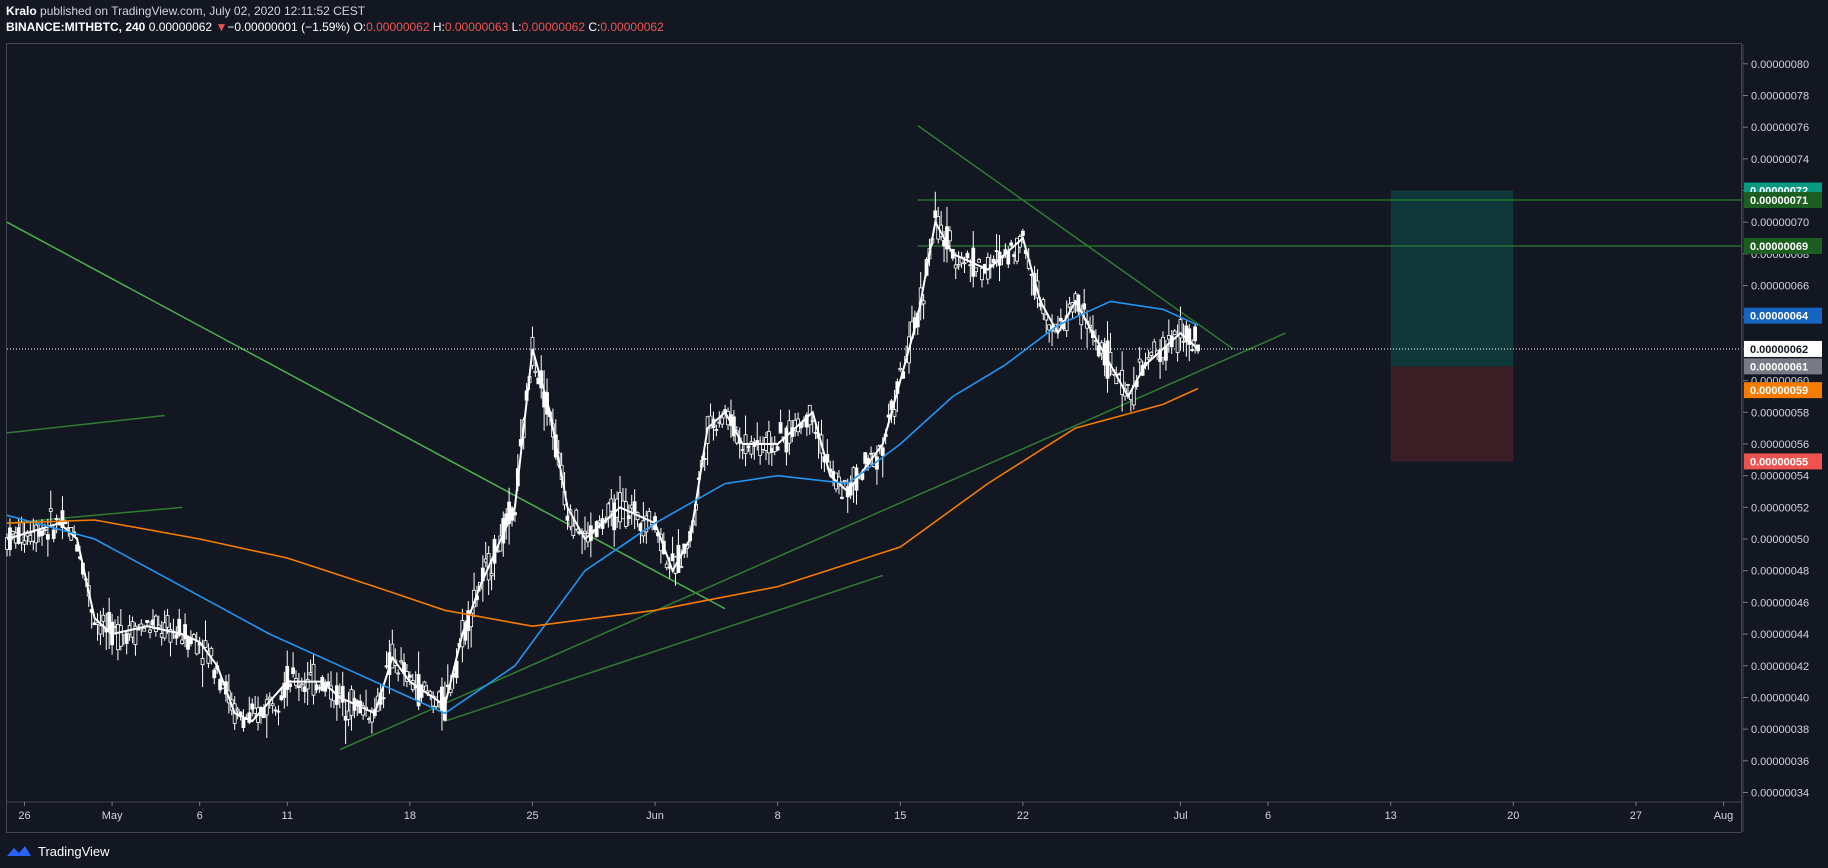  I want to click on x-tick-label: 25, so click(532, 816).